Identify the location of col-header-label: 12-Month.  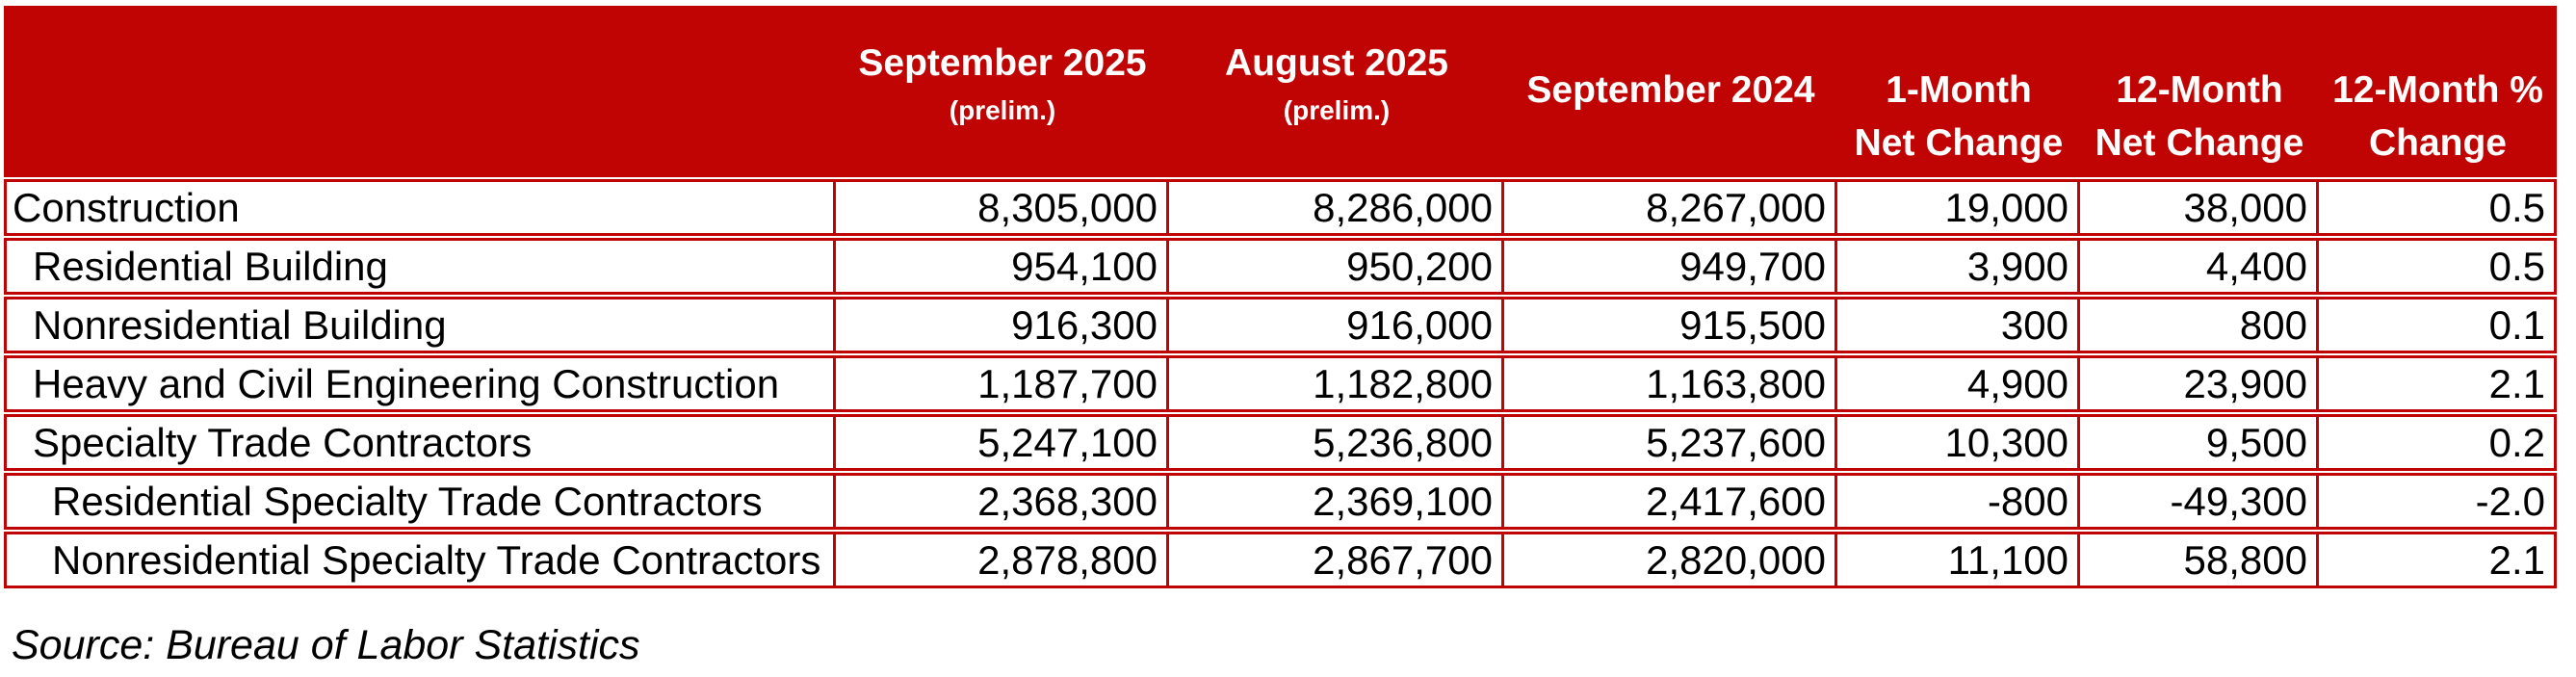
(2199, 90).